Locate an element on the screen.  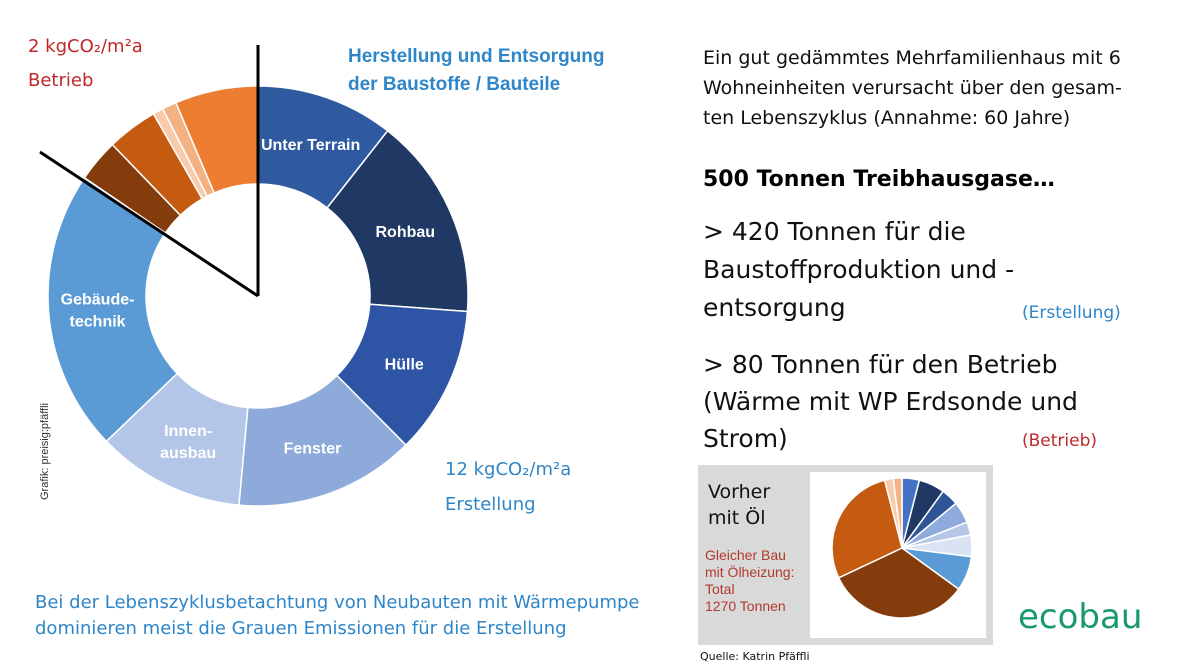
erstellung-text: entsorgung is located at coordinates (774, 307).